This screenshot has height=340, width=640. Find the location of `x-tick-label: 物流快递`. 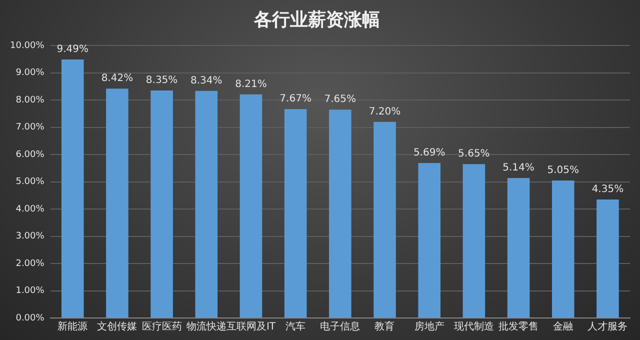

x-tick-label: 物流快递 is located at coordinates (206, 326).